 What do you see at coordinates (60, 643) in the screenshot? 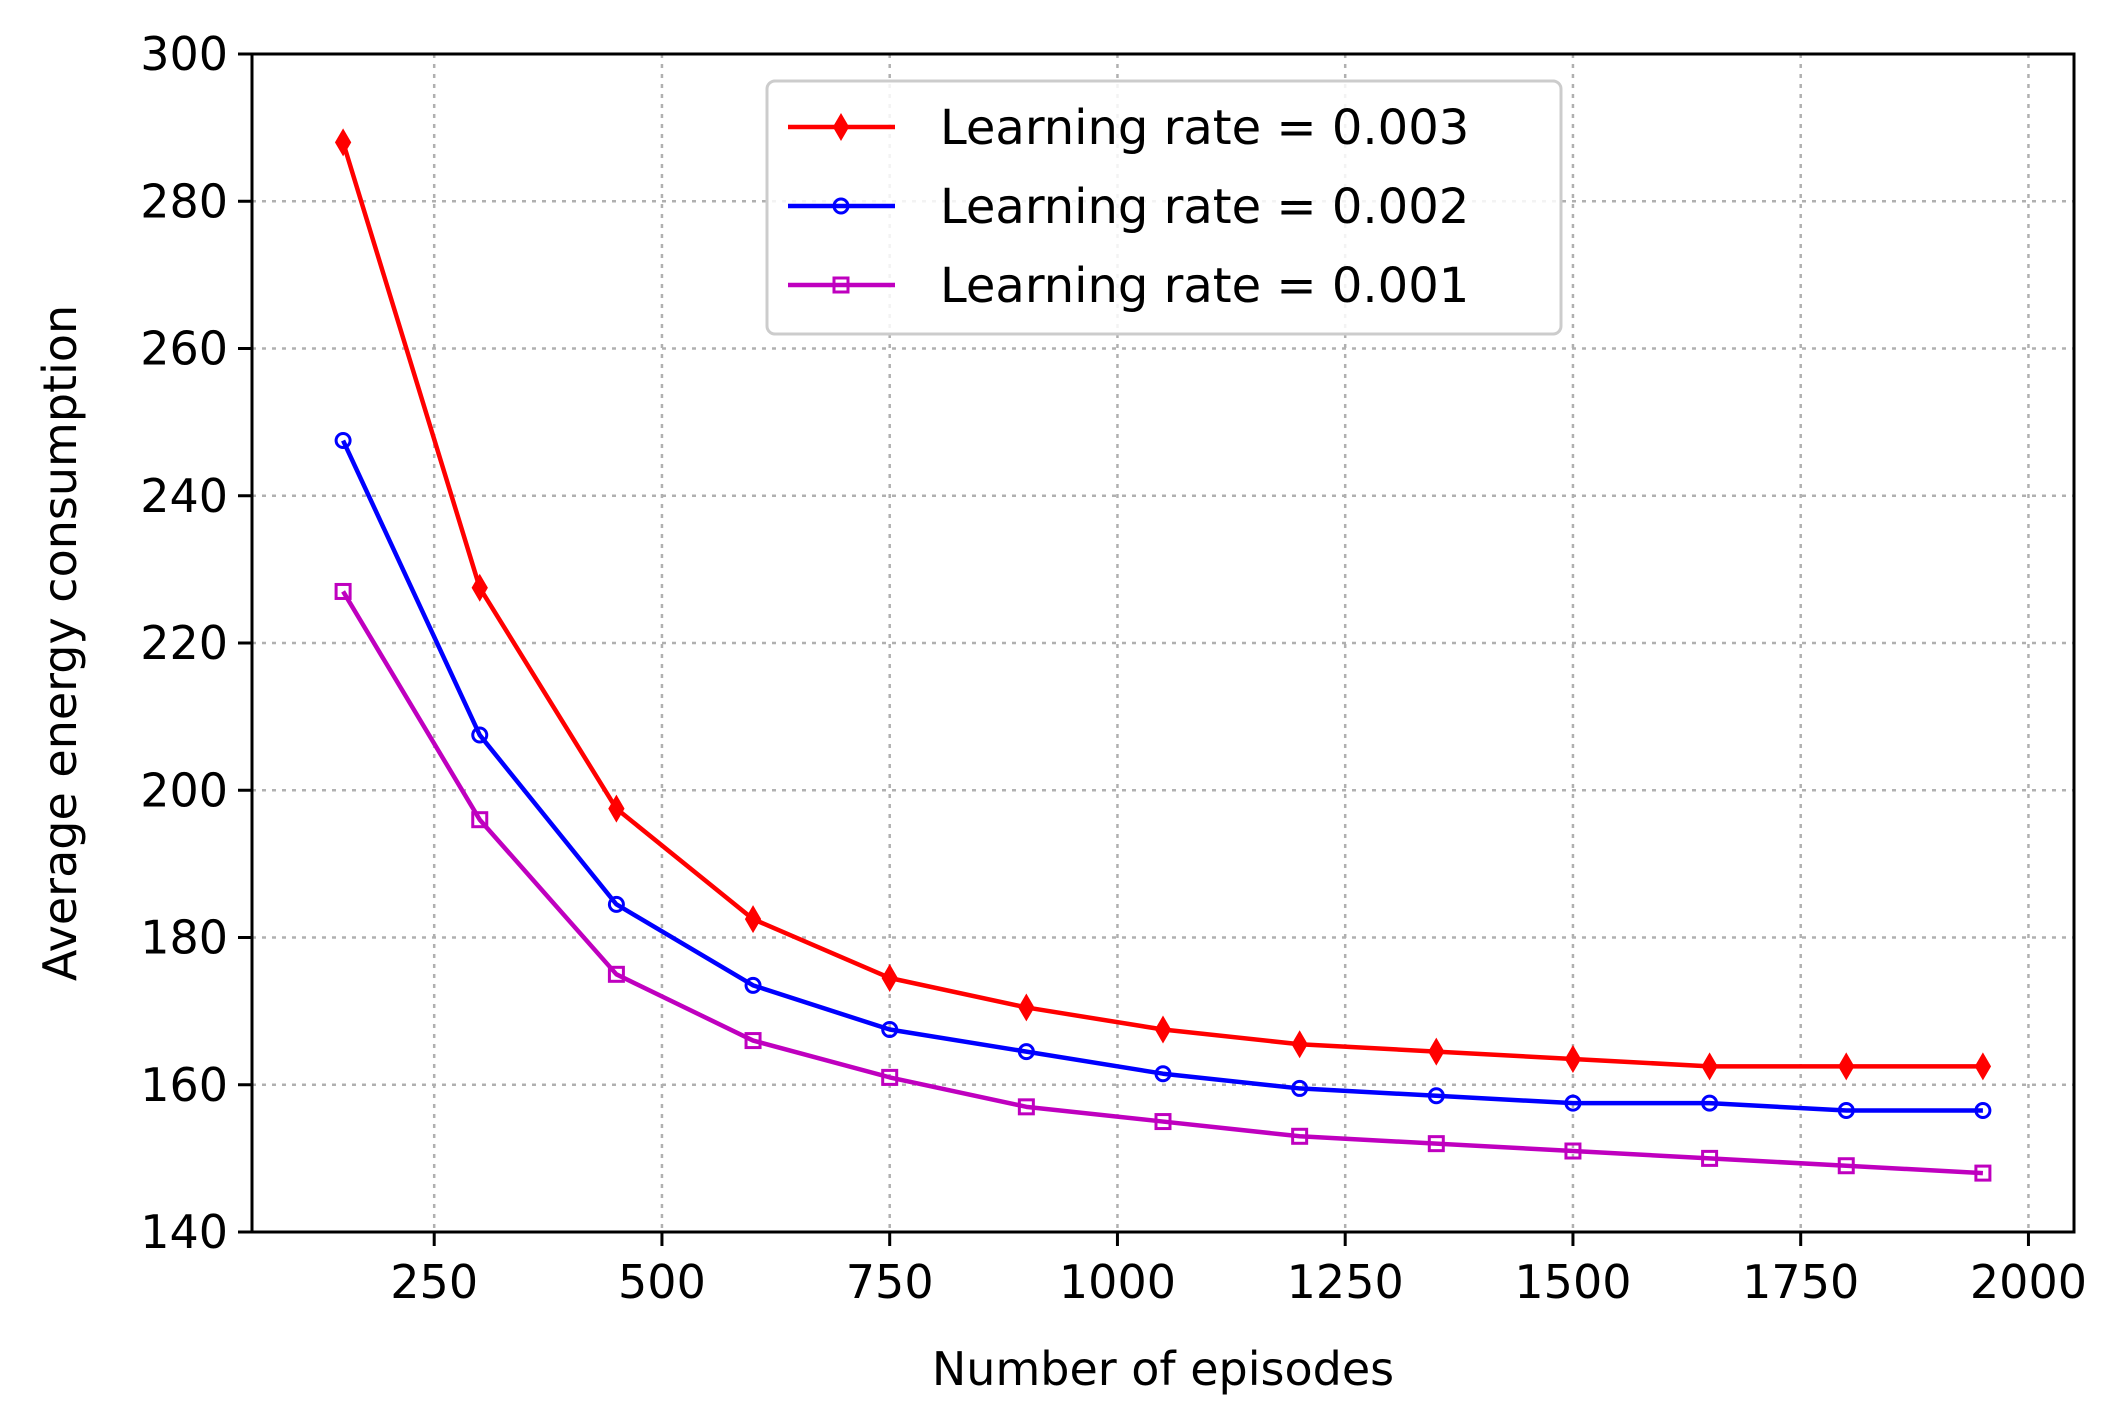
I see `y-axis-label: Average energy consumption` at bounding box center [60, 643].